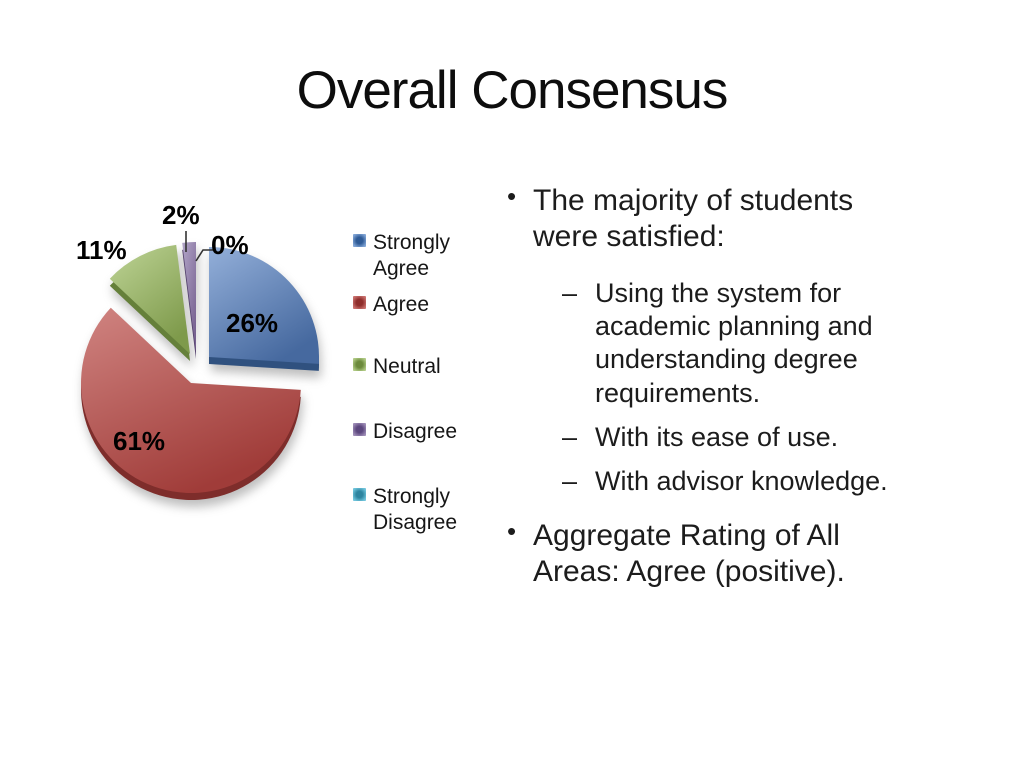 The image size is (1024, 768). What do you see at coordinates (359, 302) in the screenshot?
I see `legend-swatch-agree` at bounding box center [359, 302].